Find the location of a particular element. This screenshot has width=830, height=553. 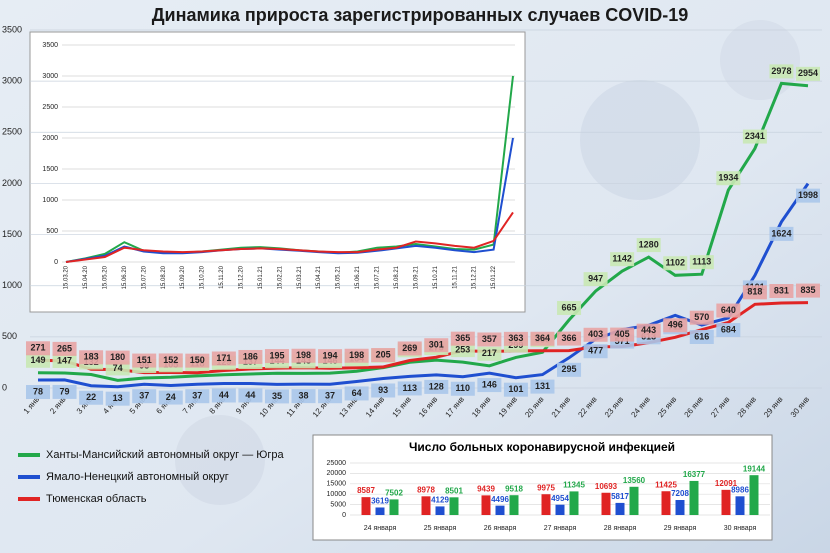

x-tick-label: 26 января is located at coordinates (500, 528).